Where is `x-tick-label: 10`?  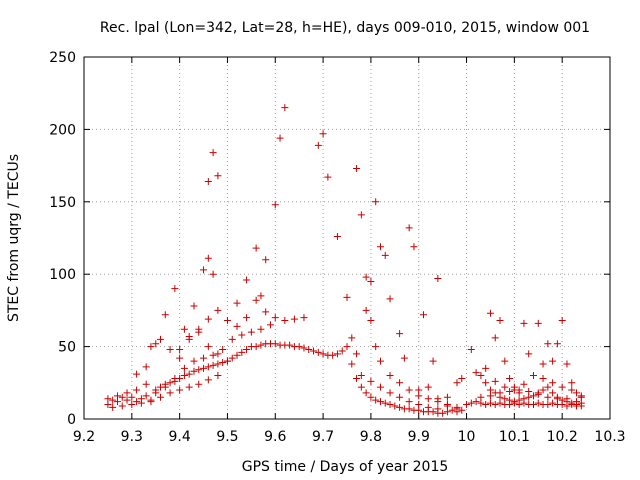 x-tick-label: 10 is located at coordinates (467, 437).